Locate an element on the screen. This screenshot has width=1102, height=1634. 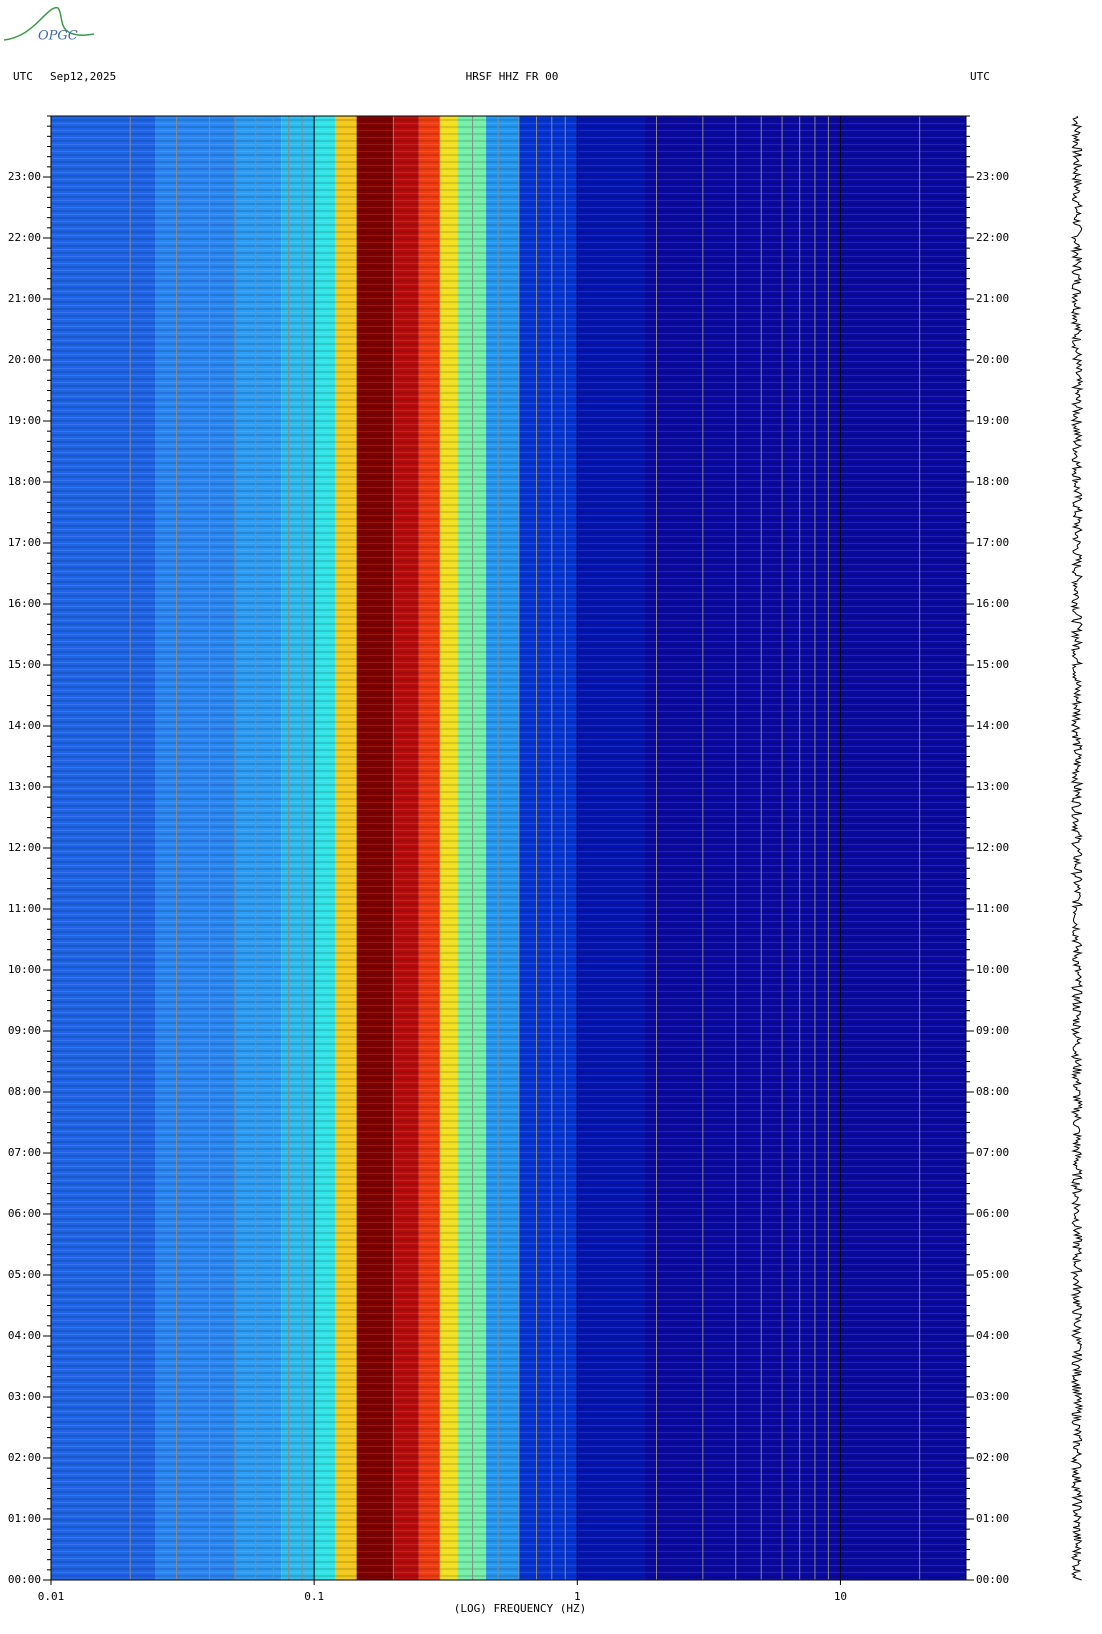
y-tick-label-right: 12:00 is located at coordinates (992, 847).